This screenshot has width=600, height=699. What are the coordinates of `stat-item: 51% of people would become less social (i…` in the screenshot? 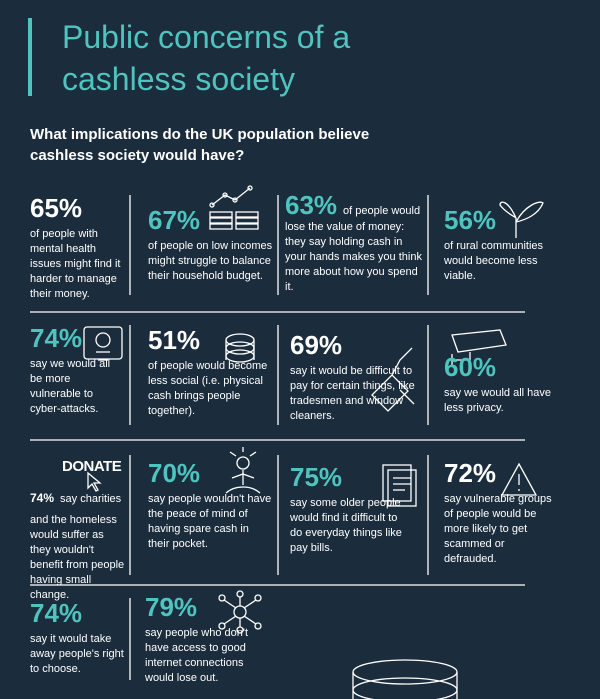 It's located at (210, 372).